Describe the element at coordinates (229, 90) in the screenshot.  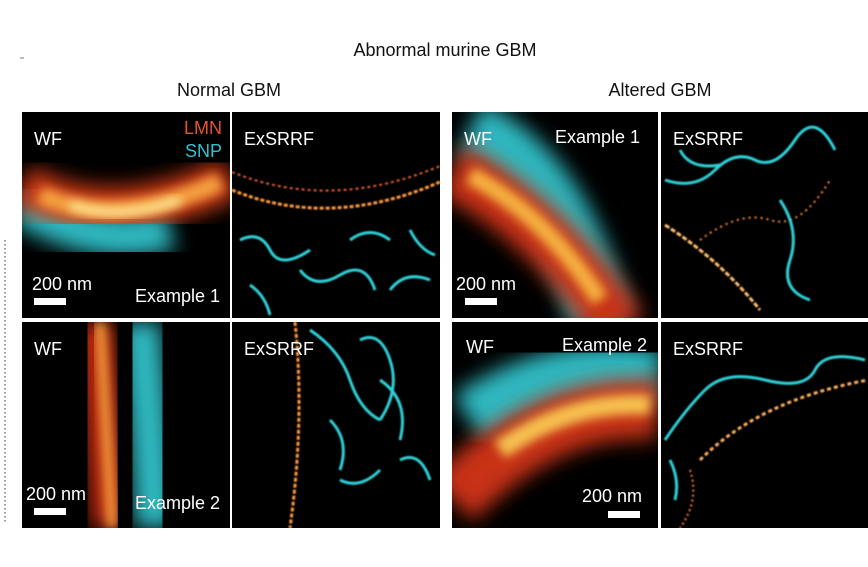
I see `group-title: Normal GBM` at that location.